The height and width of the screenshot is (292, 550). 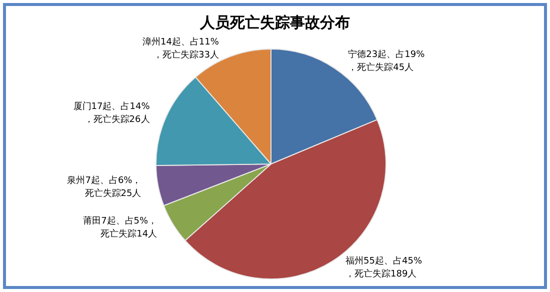 I want to click on slice-label: 莆田7起、占5%，死亡失踪14人, so click(x=120, y=228).